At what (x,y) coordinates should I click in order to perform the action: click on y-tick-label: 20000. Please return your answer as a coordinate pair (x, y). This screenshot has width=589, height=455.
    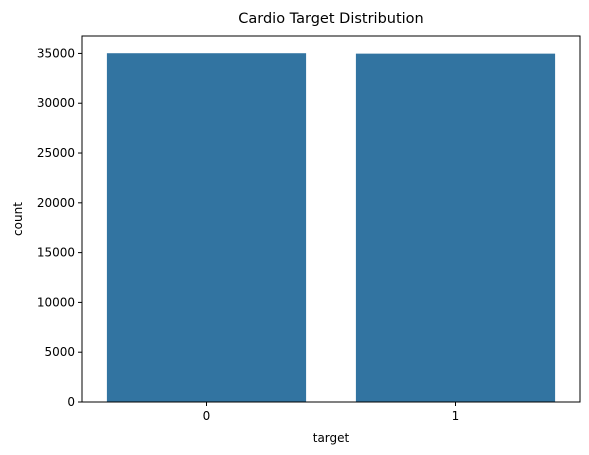
    Looking at the image, I should click on (56, 203).